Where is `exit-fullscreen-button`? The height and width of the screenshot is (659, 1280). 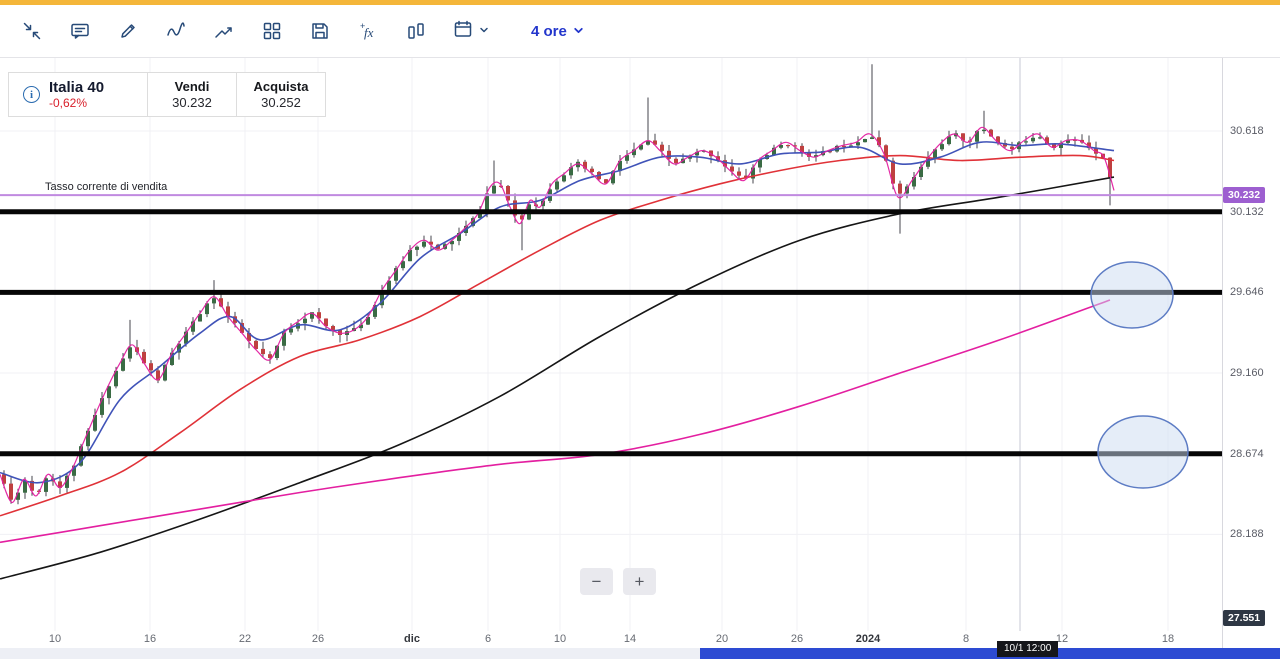
exit-fullscreen-button is located at coordinates (32, 31).